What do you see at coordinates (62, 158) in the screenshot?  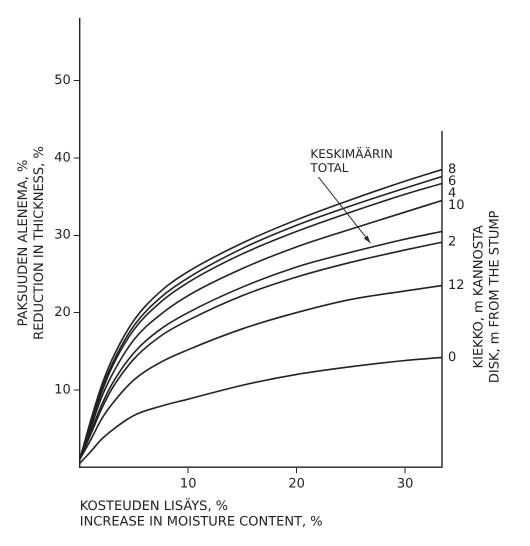 I see `y-tick-label: 40` at bounding box center [62, 158].